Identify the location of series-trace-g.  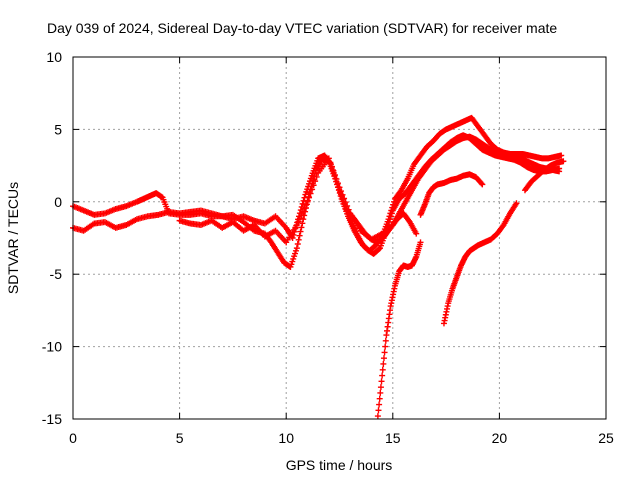
(480, 263).